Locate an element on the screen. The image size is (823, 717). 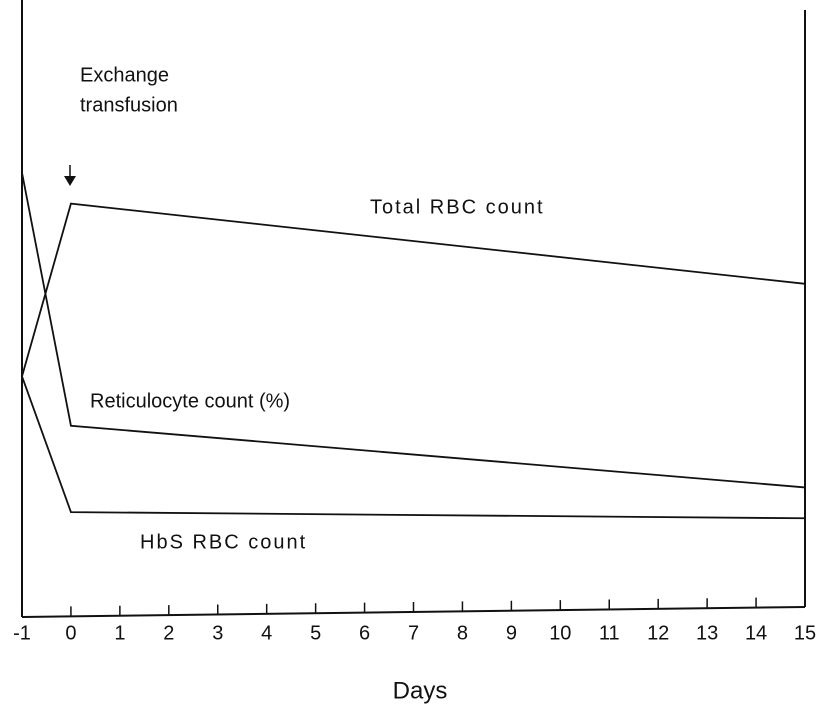
x-tick-label: 6 is located at coordinates (364, 633).